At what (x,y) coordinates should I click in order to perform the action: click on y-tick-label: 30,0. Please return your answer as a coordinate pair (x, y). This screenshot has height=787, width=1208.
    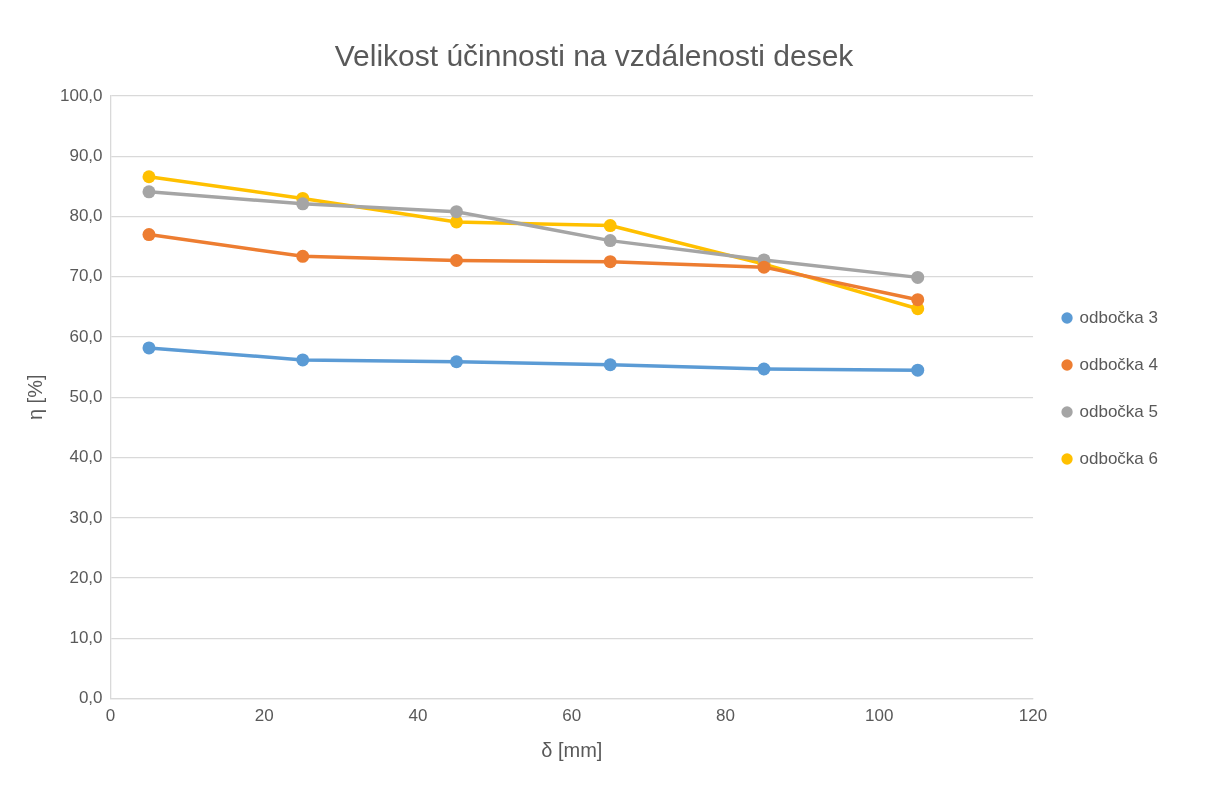
    Looking at the image, I should click on (86, 517).